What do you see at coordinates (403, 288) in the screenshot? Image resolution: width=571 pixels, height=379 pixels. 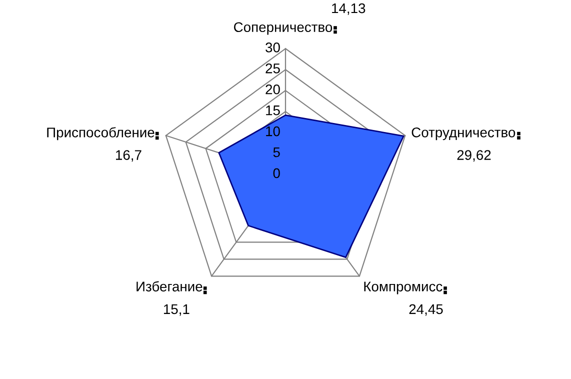 I see `spoke-label: Компромисс` at bounding box center [403, 288].